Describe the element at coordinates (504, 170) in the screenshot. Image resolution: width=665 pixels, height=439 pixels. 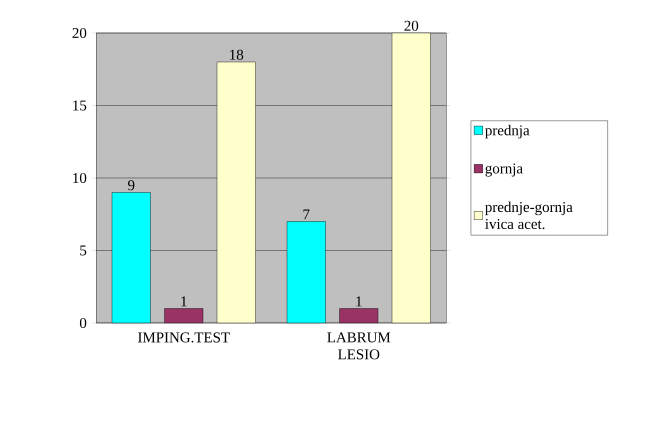
I see `legend-label: gornja` at that location.